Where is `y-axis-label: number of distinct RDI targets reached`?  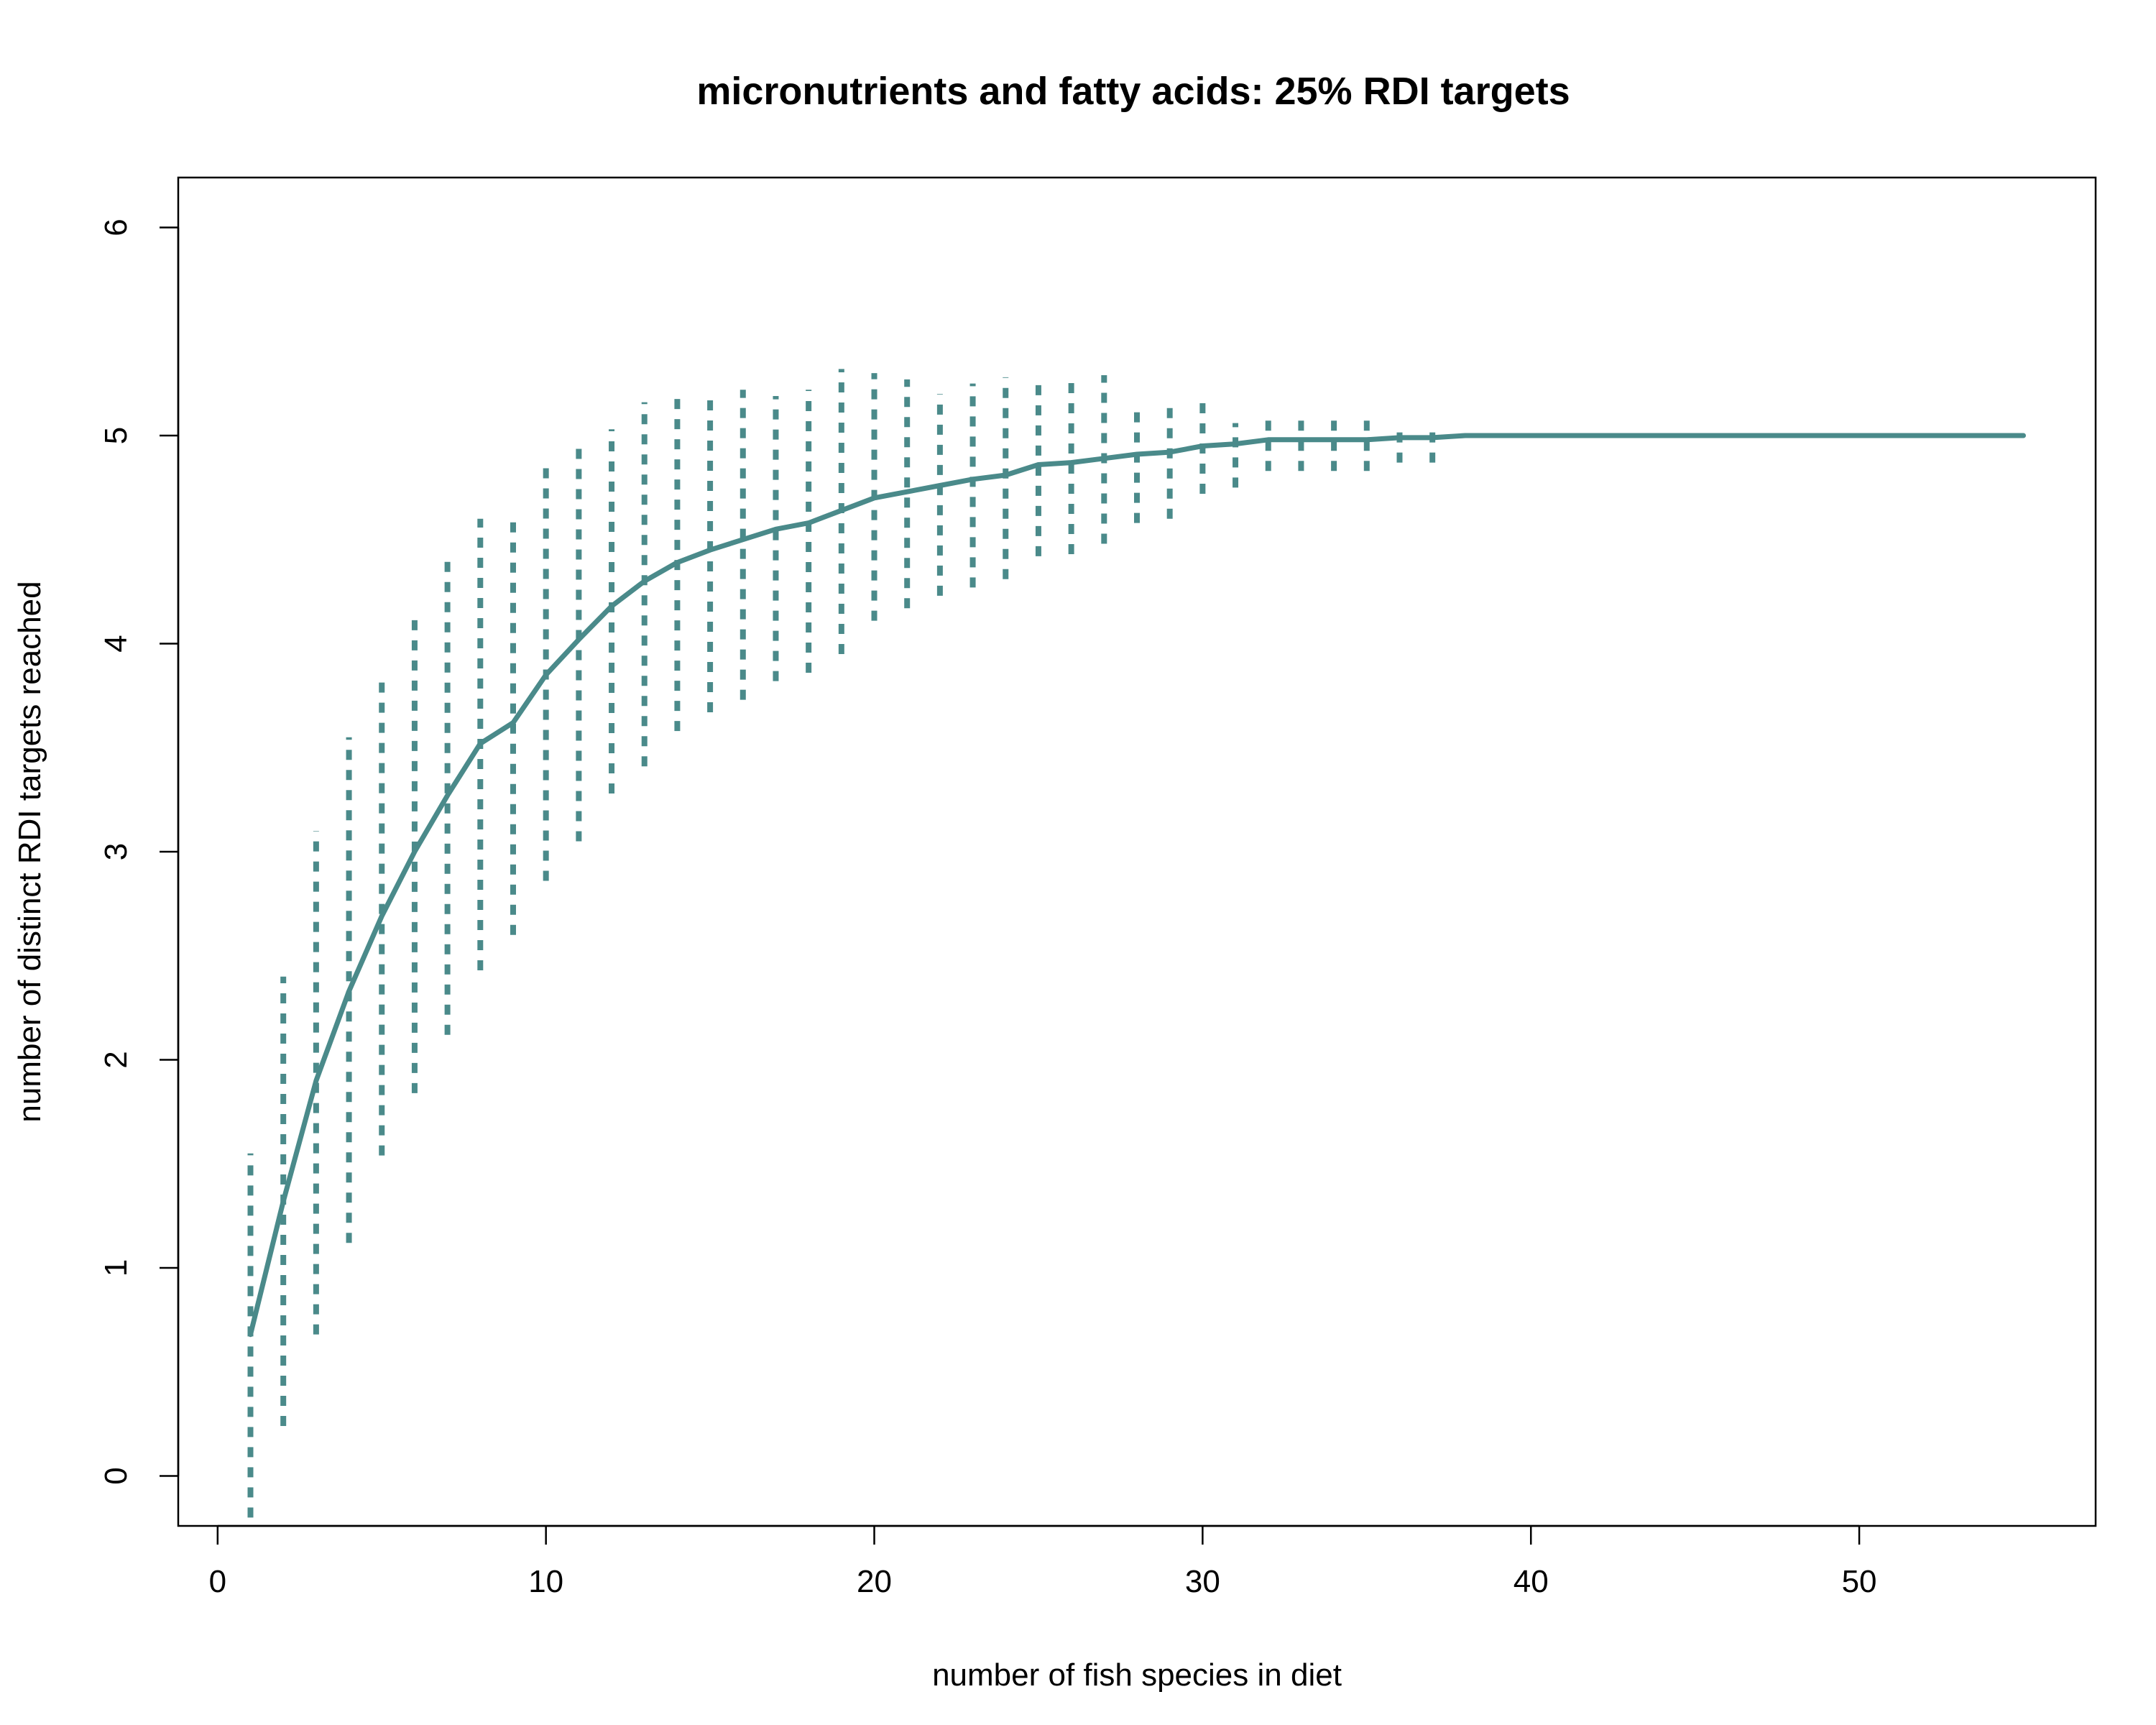
y-axis-label: number of distinct RDI targets reached is located at coordinates (30, 851).